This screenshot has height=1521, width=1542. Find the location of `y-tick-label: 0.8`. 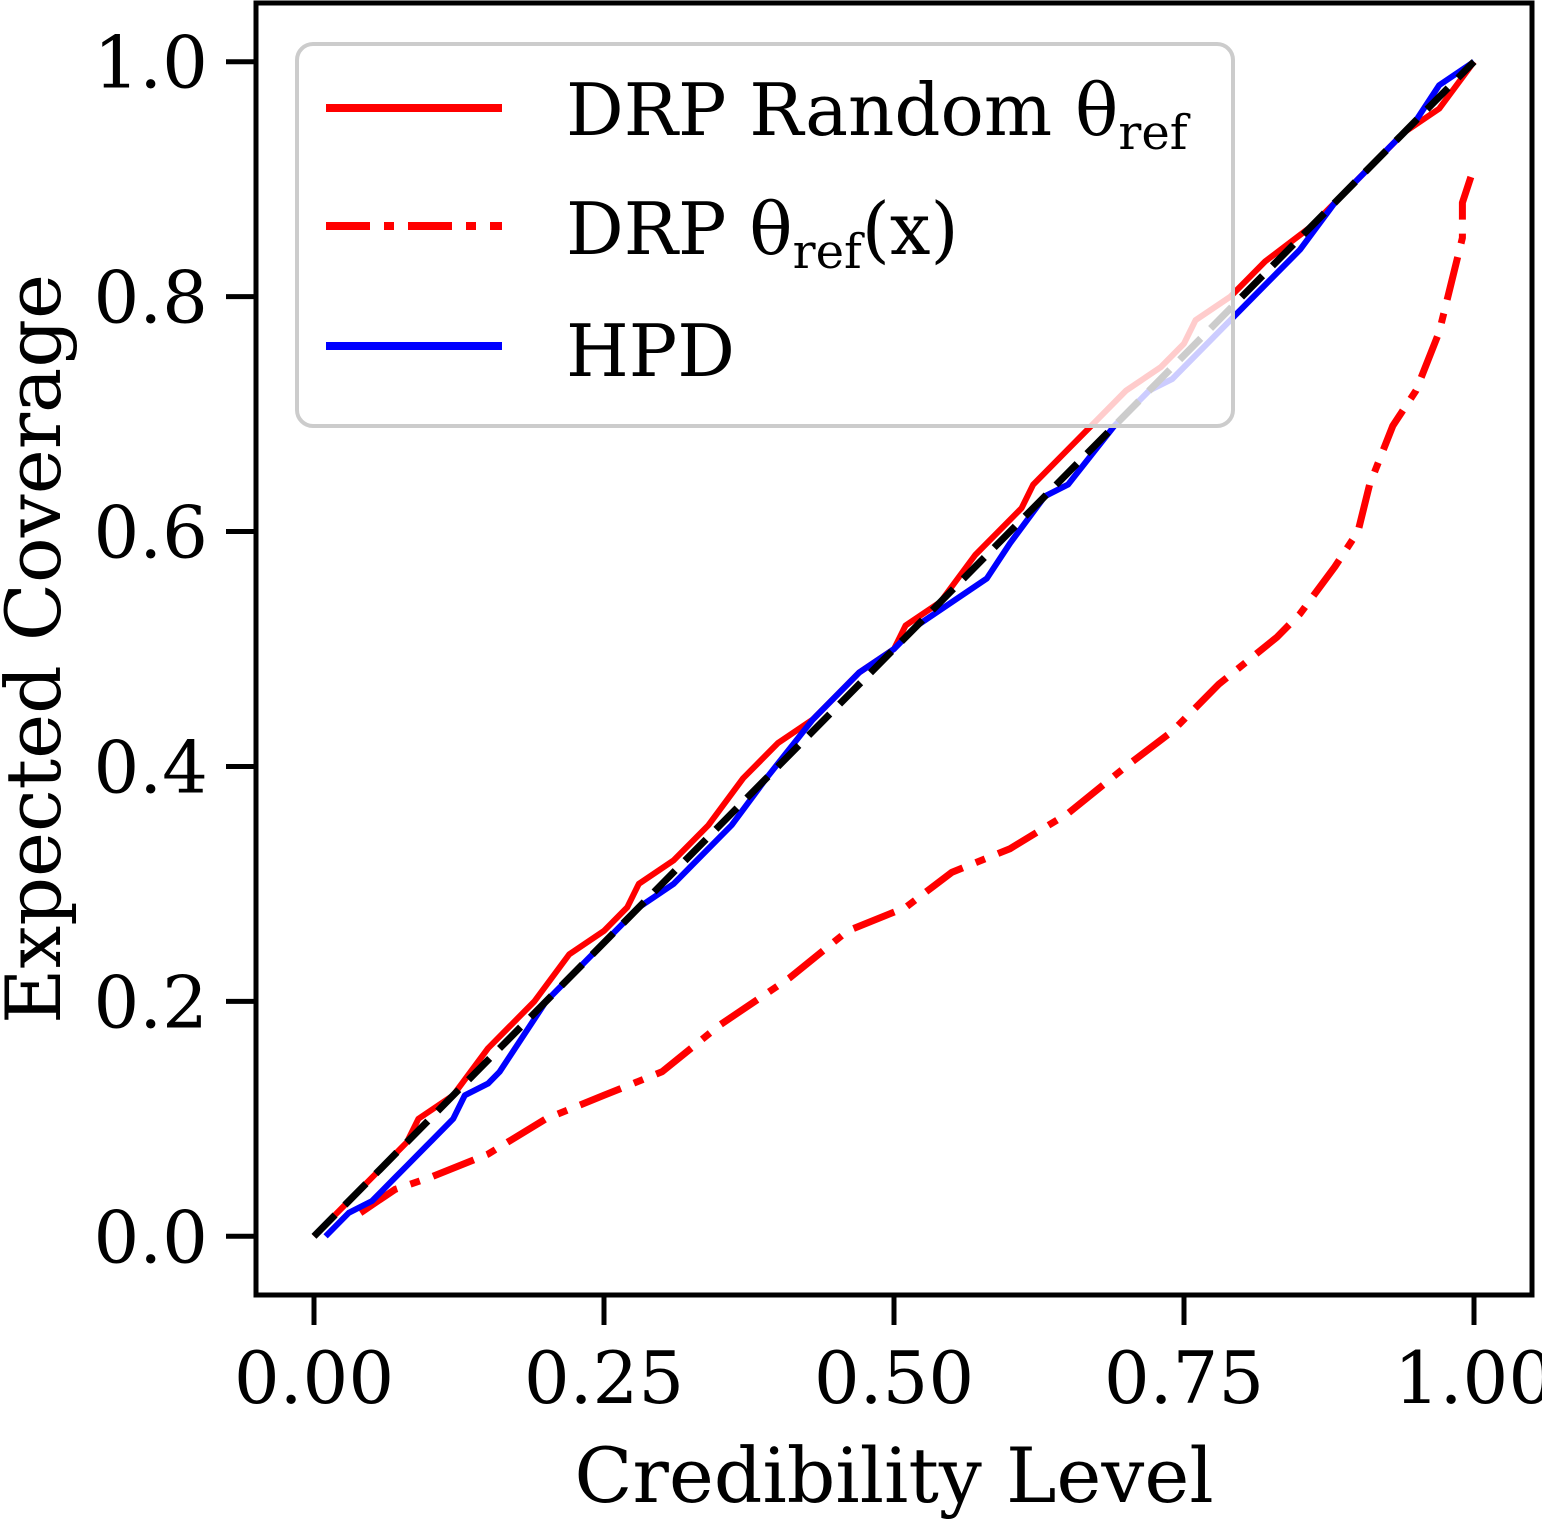

y-tick-label: 0.8 is located at coordinates (150, 298).